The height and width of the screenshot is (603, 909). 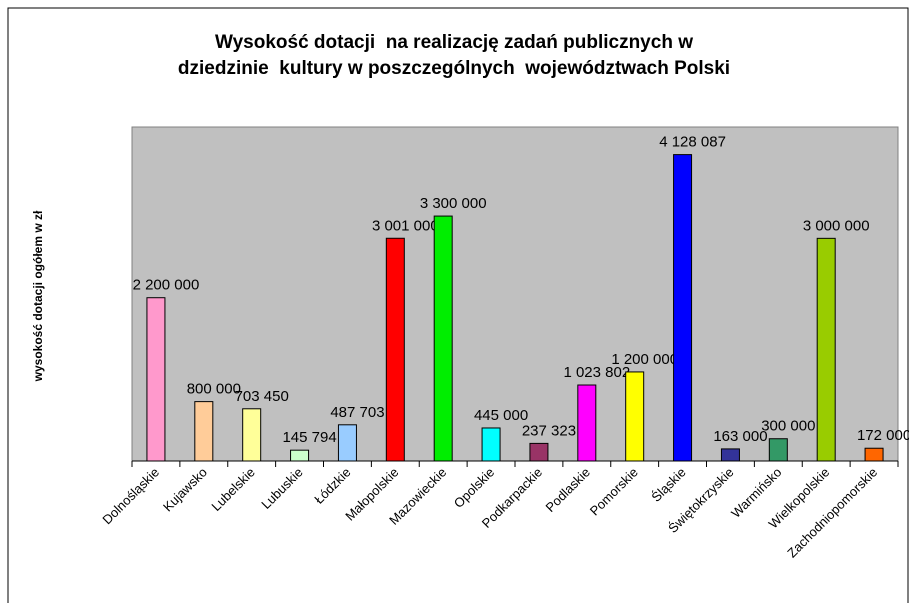 I want to click on data-label: 145 794, so click(x=309, y=437).